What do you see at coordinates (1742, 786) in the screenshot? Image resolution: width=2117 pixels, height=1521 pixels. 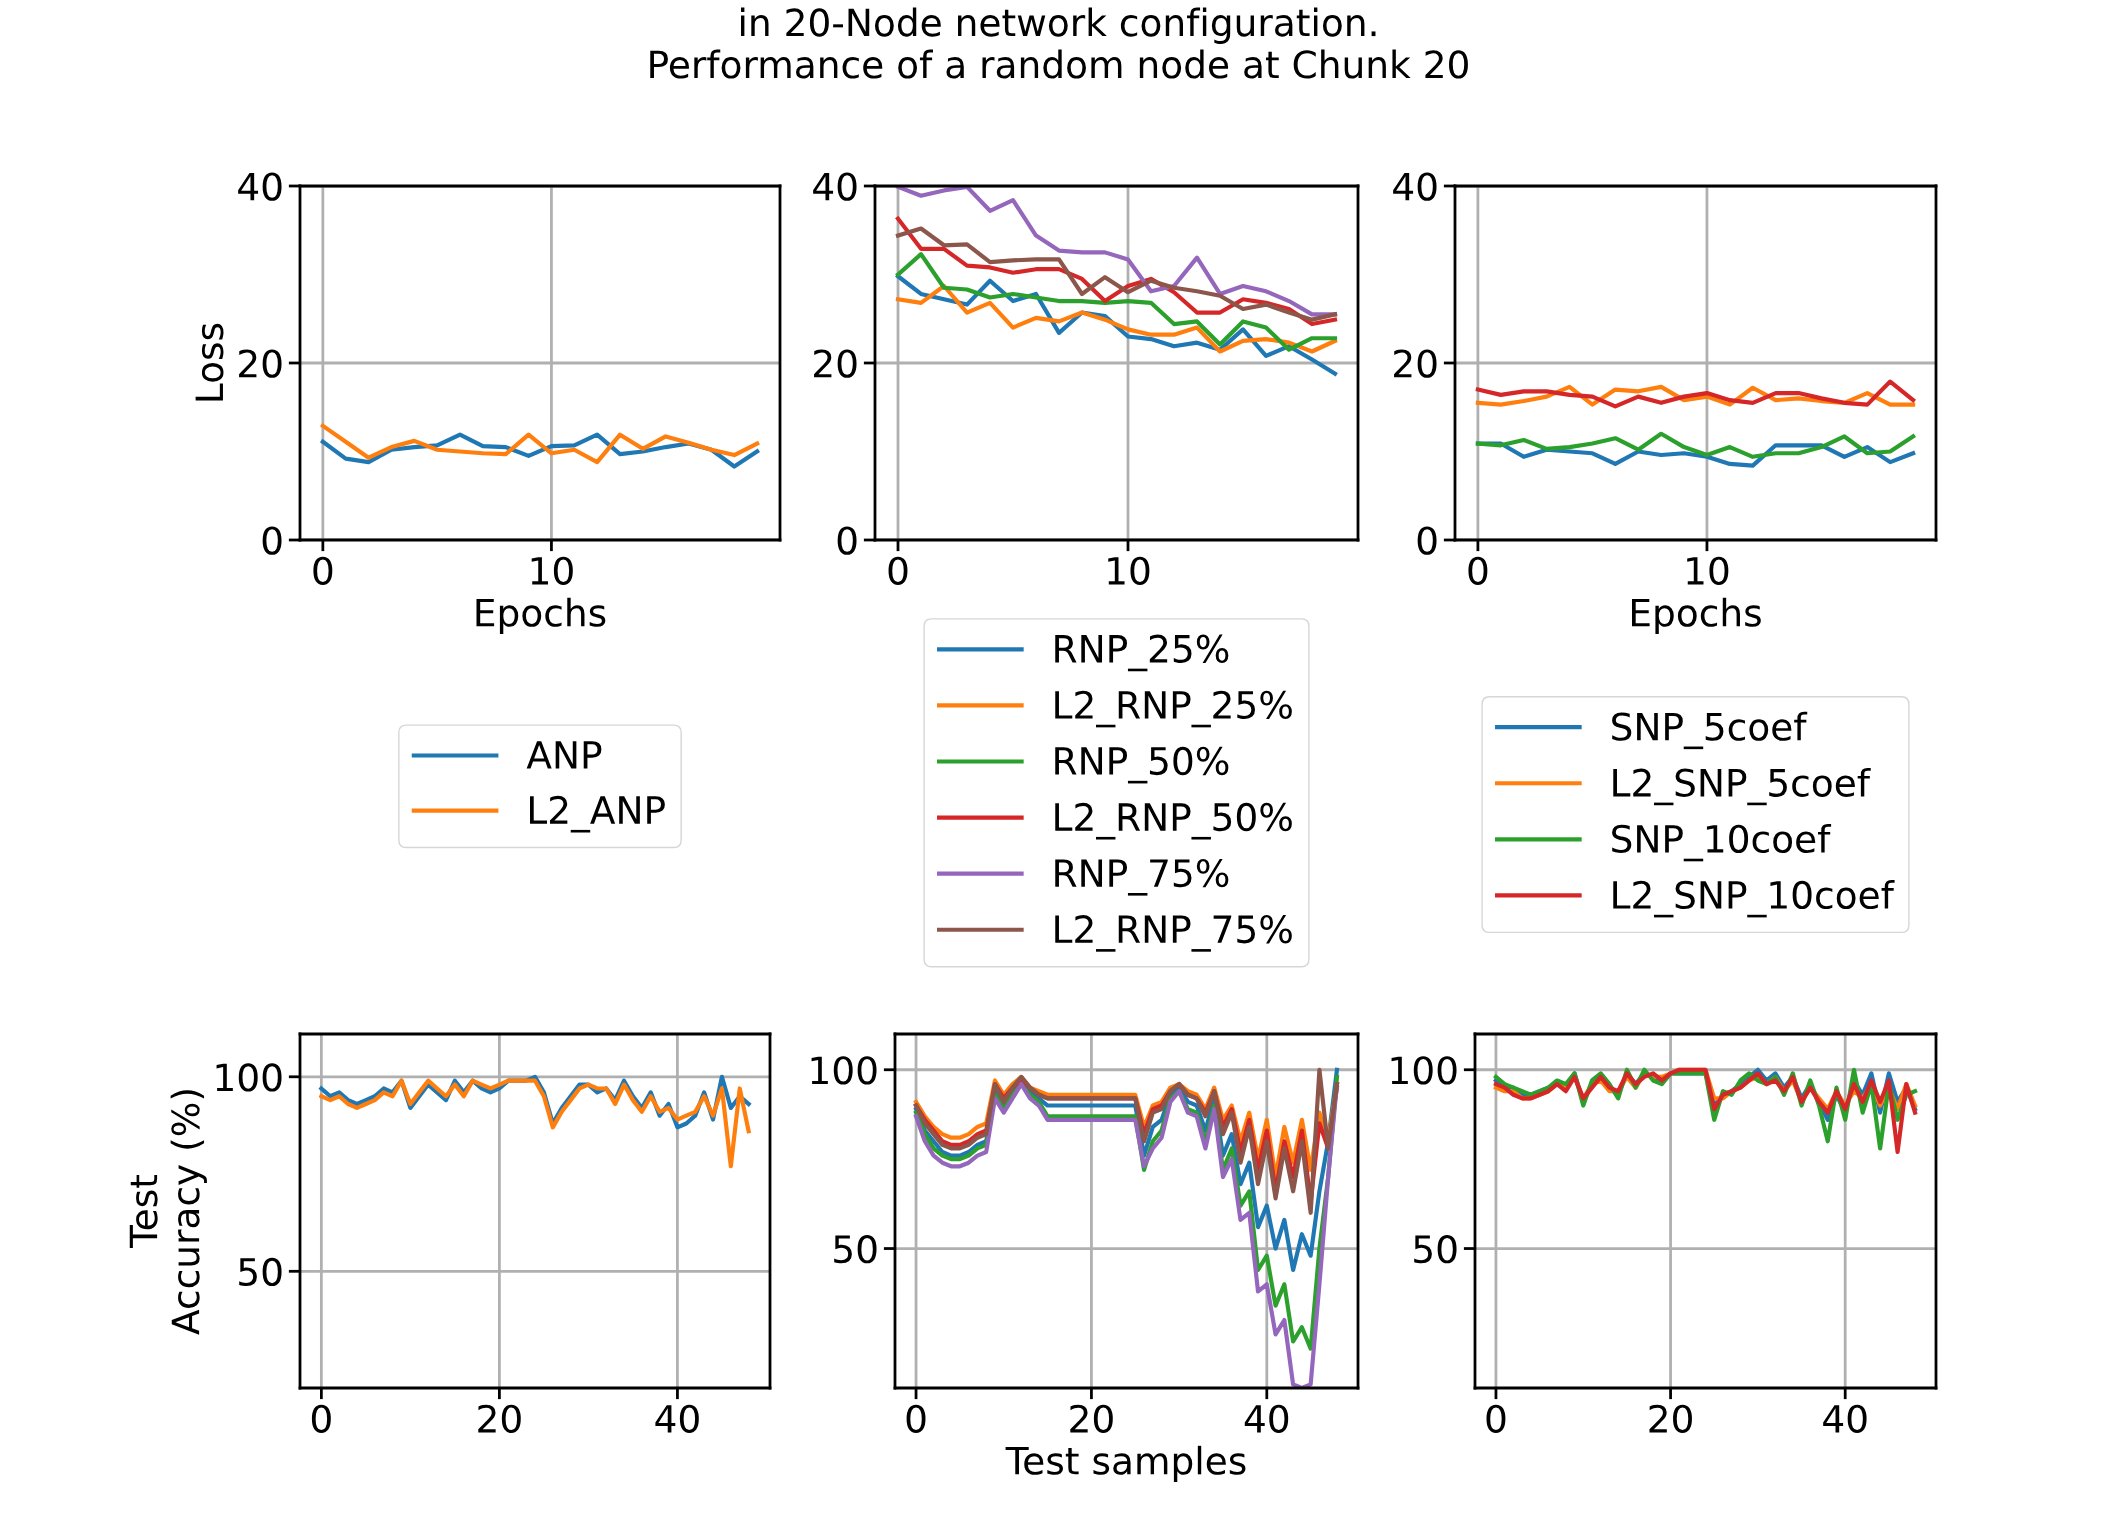 I see `legend-label: L2_SNP_5coef` at bounding box center [1742, 786].